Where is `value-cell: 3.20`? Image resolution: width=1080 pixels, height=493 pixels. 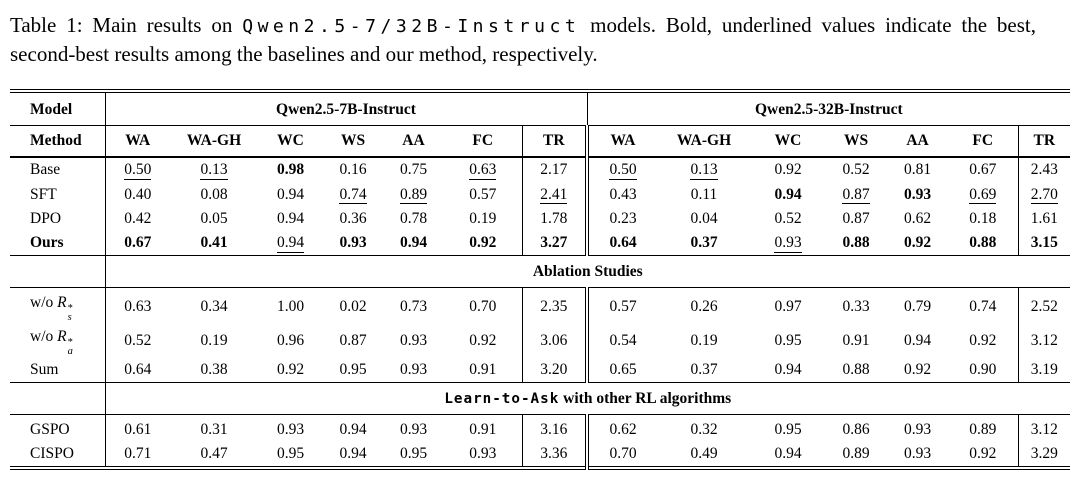 value-cell: 3.20 is located at coordinates (554, 370).